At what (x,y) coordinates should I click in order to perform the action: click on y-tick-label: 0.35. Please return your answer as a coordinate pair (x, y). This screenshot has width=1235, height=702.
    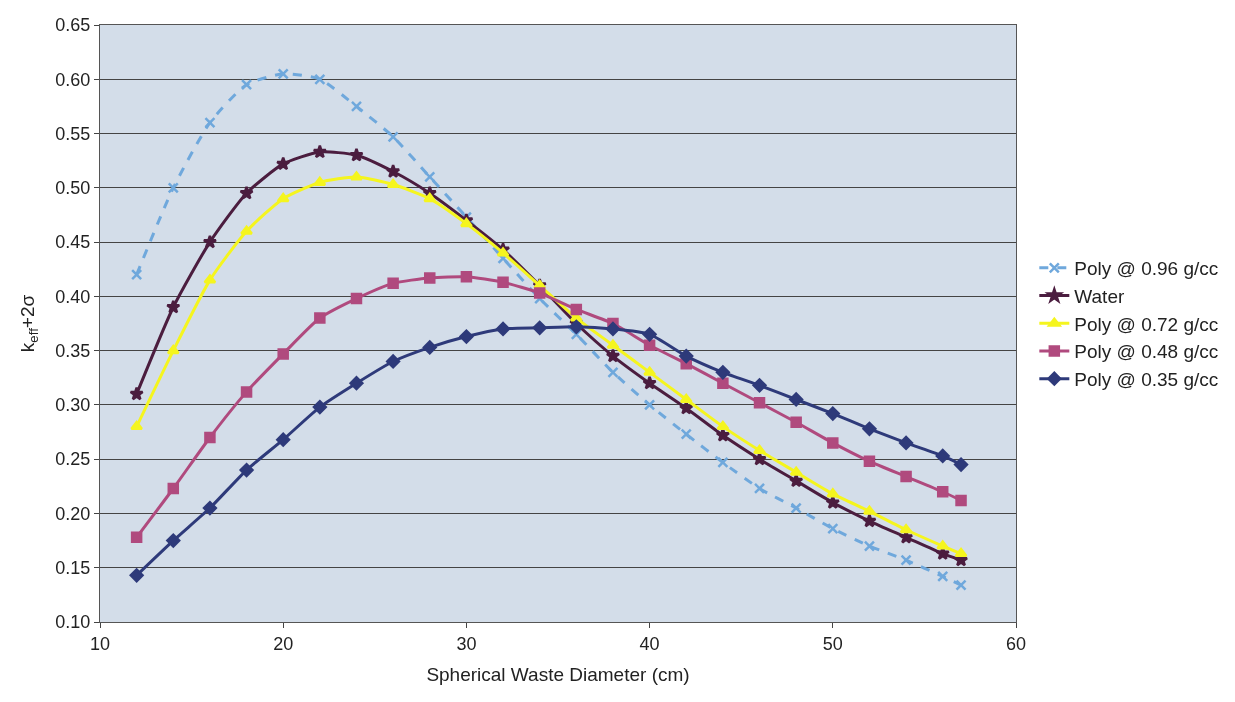
    Looking at the image, I should click on (73, 350).